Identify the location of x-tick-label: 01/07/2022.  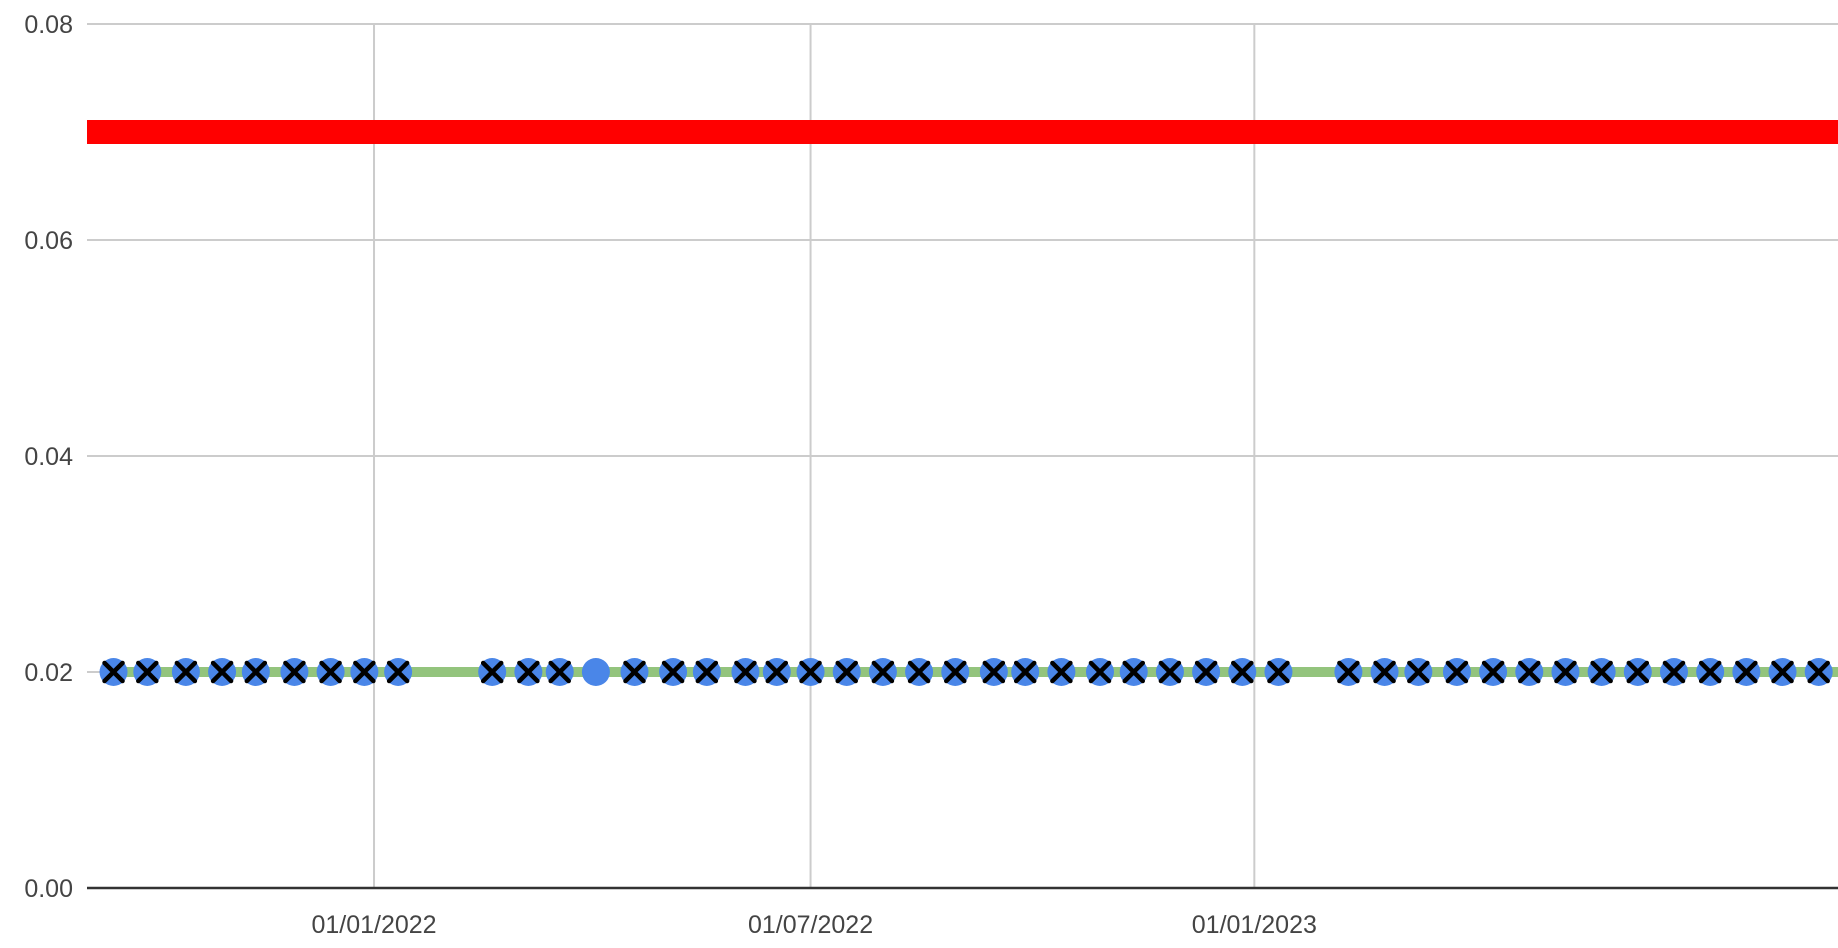
(810, 925).